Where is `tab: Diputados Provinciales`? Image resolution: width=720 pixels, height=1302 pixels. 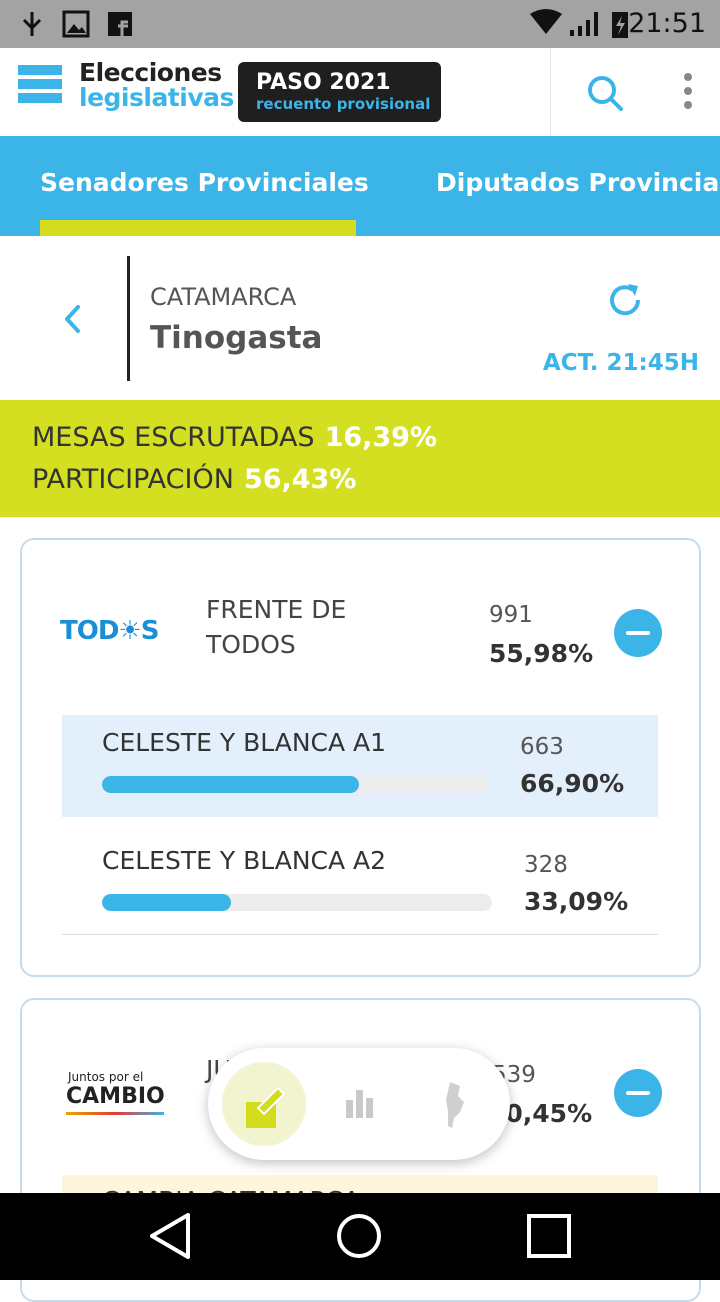 tab: Diputados Provinciales is located at coordinates (578, 182).